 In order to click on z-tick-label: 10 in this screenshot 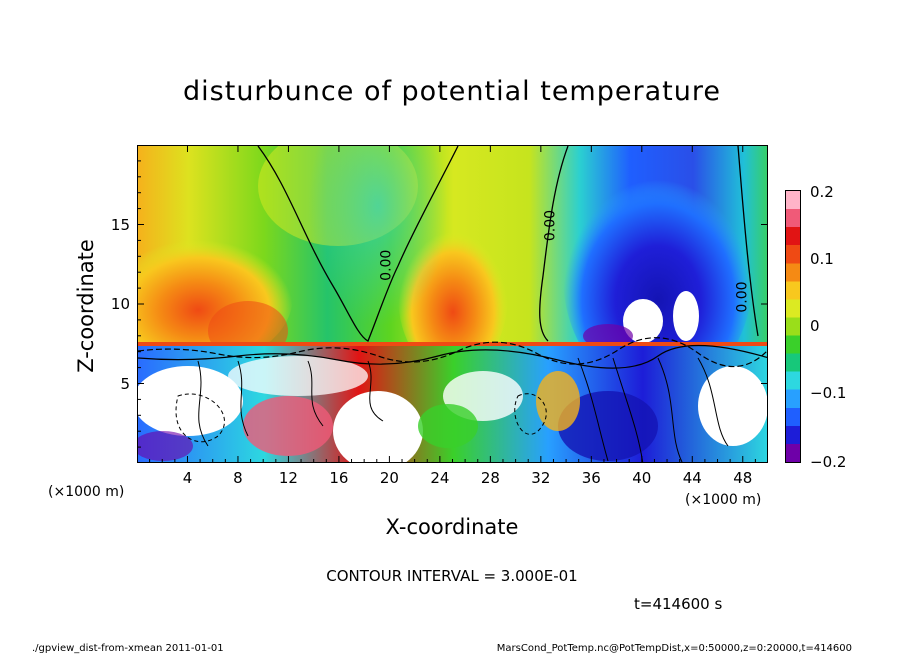, I will do `click(120, 304)`.